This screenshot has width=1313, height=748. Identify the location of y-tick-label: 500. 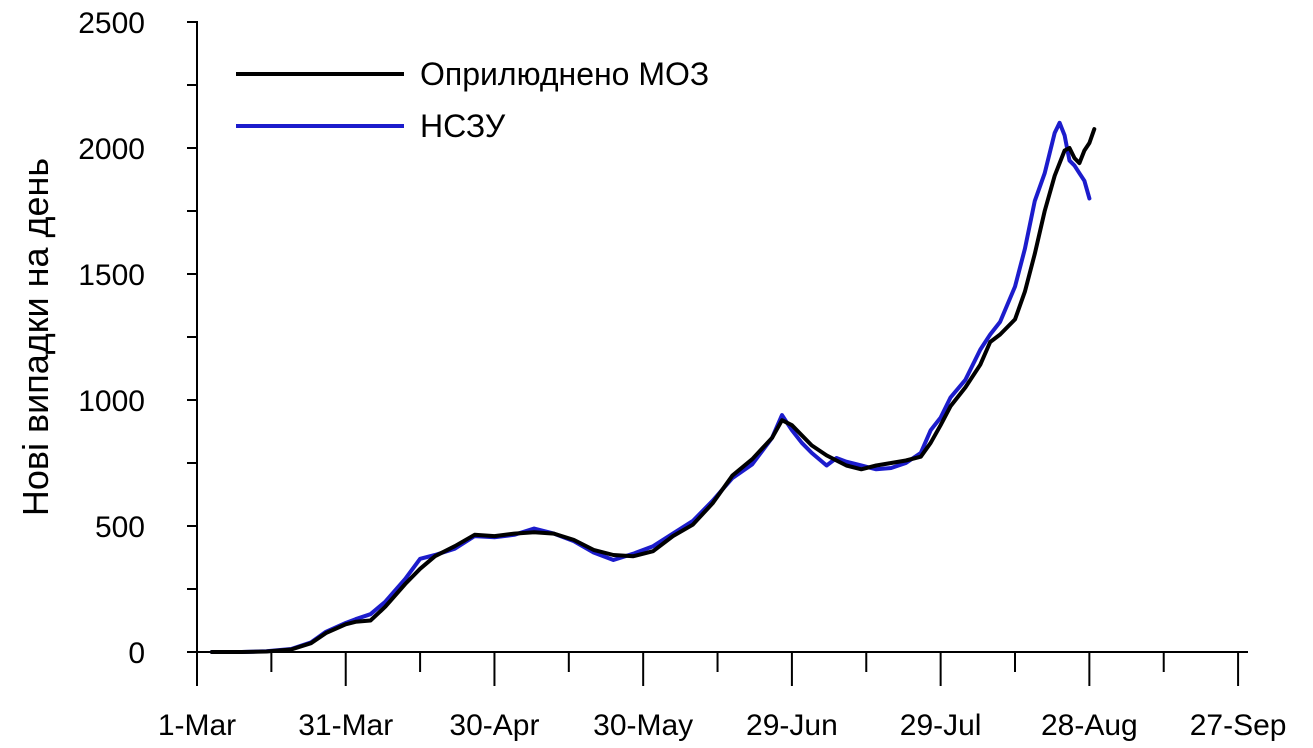
(120, 527).